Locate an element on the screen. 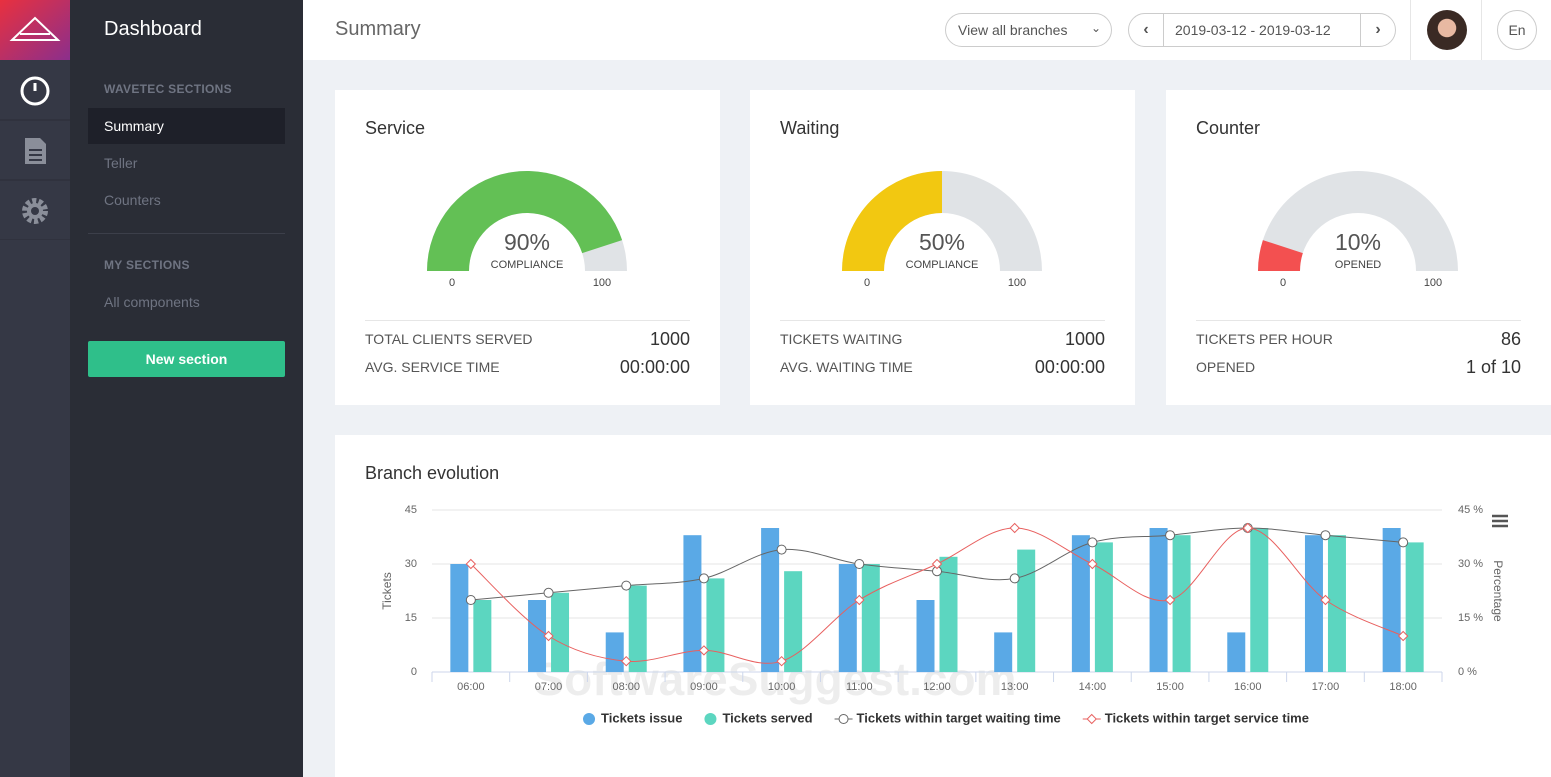 The image size is (1551, 777). legend-item: Tickets issue is located at coordinates (632, 717).